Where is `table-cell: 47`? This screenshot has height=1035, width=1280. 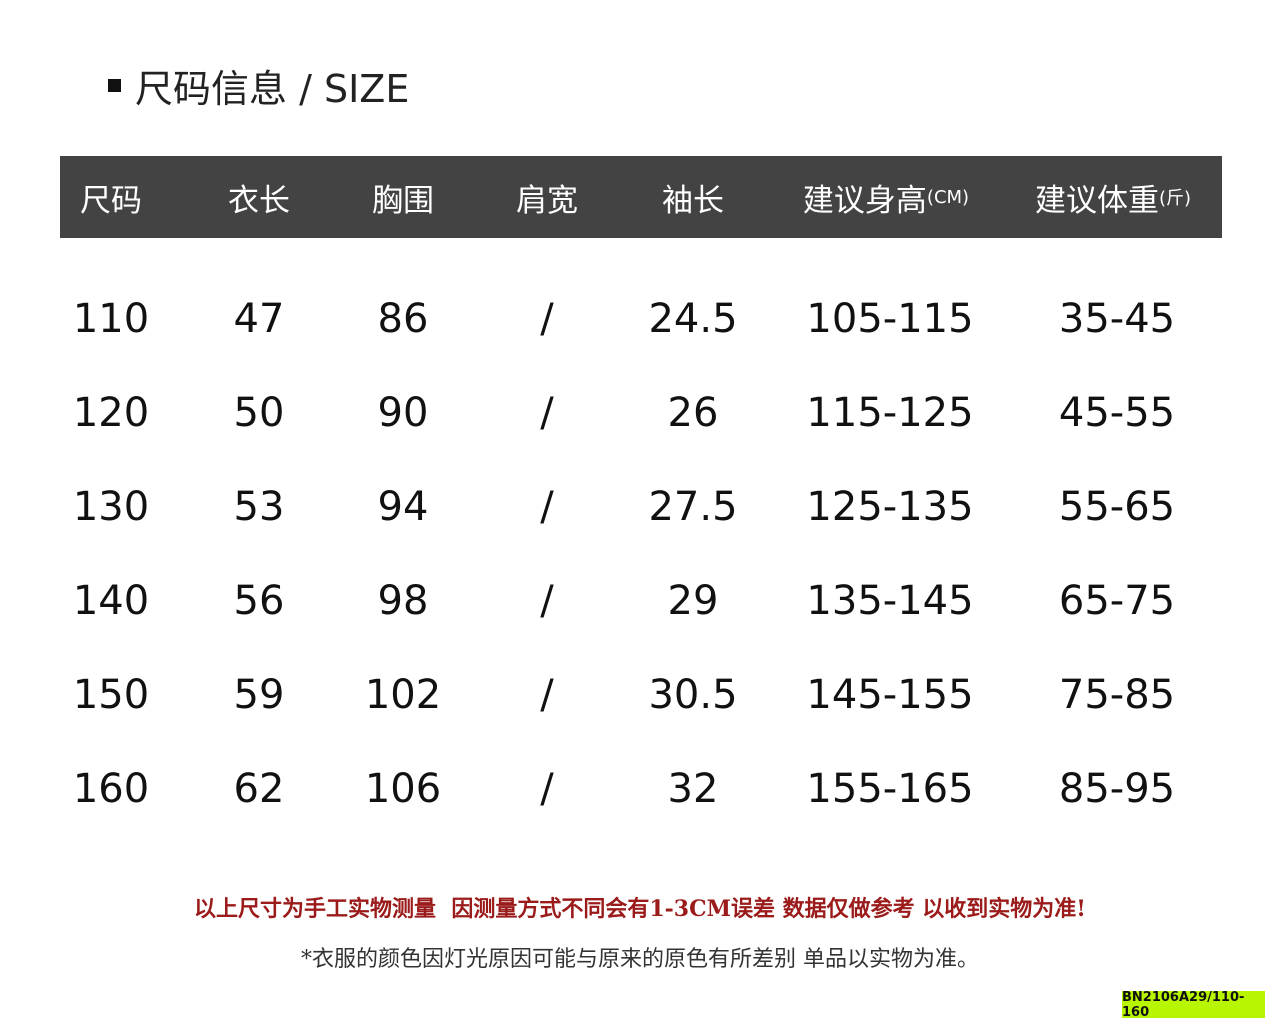 table-cell: 47 is located at coordinates (259, 319).